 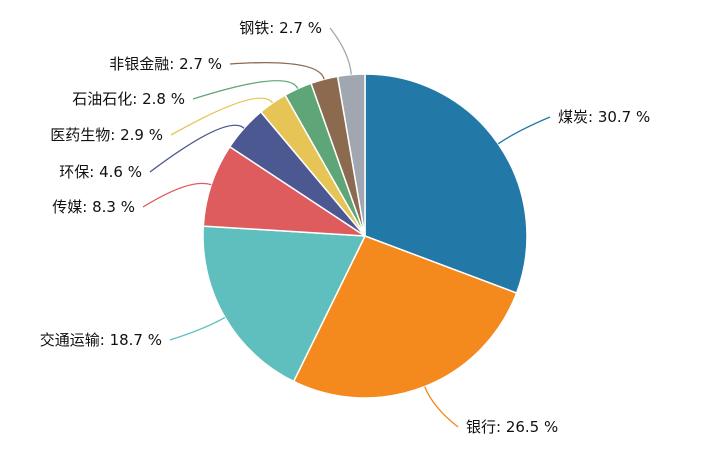 What do you see at coordinates (128, 99) in the screenshot?
I see `slice-label: 石油石化: 2.8 %` at bounding box center [128, 99].